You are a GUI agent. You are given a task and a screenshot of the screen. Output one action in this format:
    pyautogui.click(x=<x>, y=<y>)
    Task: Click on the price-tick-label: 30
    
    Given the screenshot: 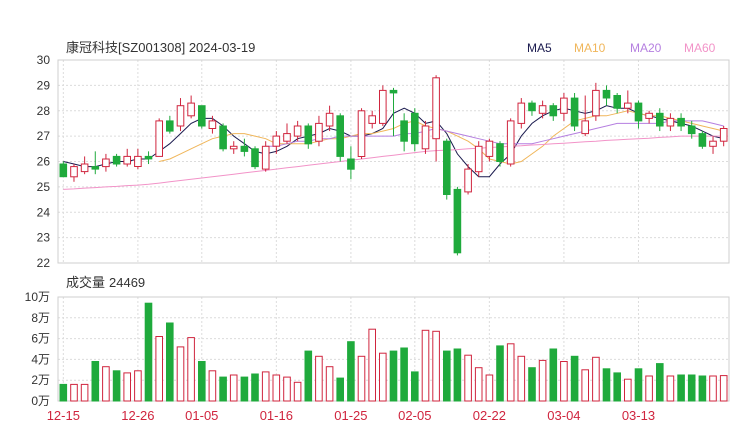 What is the action you would take?
    pyautogui.click(x=44, y=60)
    